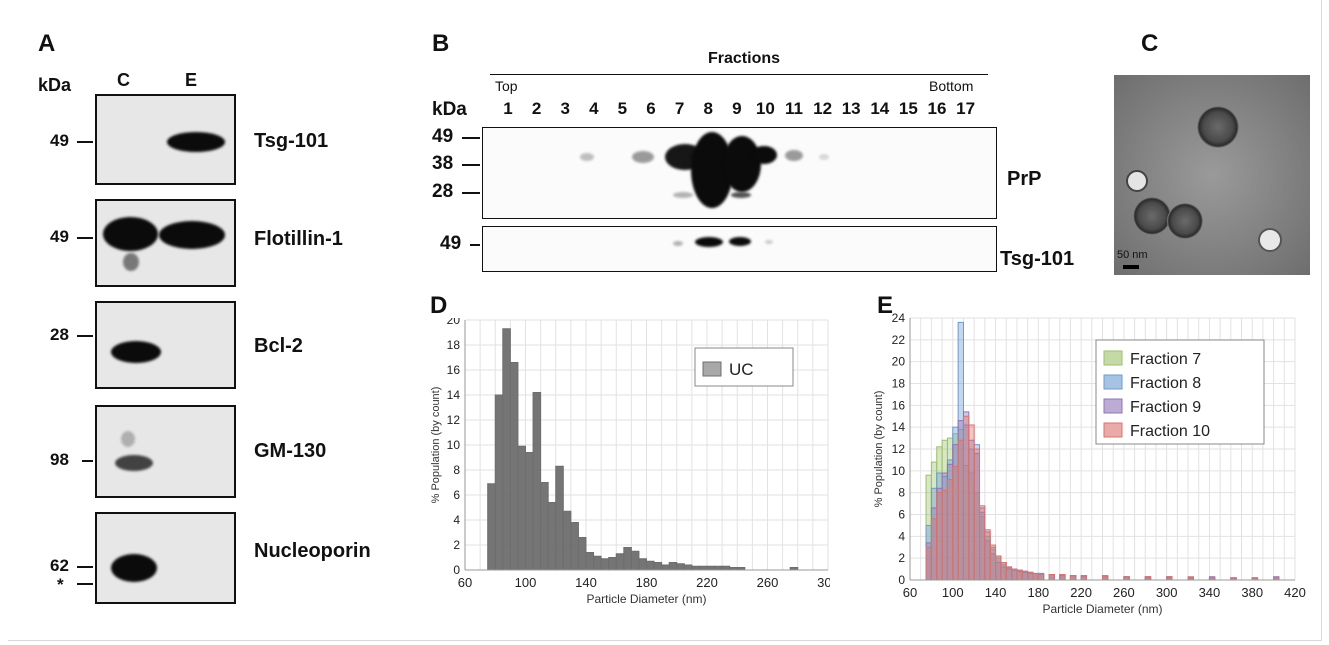  What do you see at coordinates (1170, 431) in the screenshot?
I see `legend-label: Fraction 10` at bounding box center [1170, 431].